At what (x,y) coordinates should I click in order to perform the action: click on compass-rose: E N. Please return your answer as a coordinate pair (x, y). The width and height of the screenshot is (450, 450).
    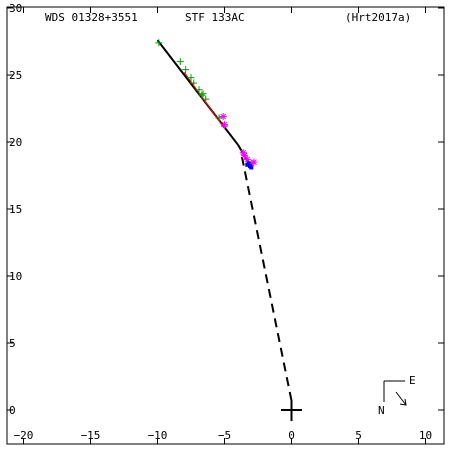
    Looking at the image, I should click on (397, 395).